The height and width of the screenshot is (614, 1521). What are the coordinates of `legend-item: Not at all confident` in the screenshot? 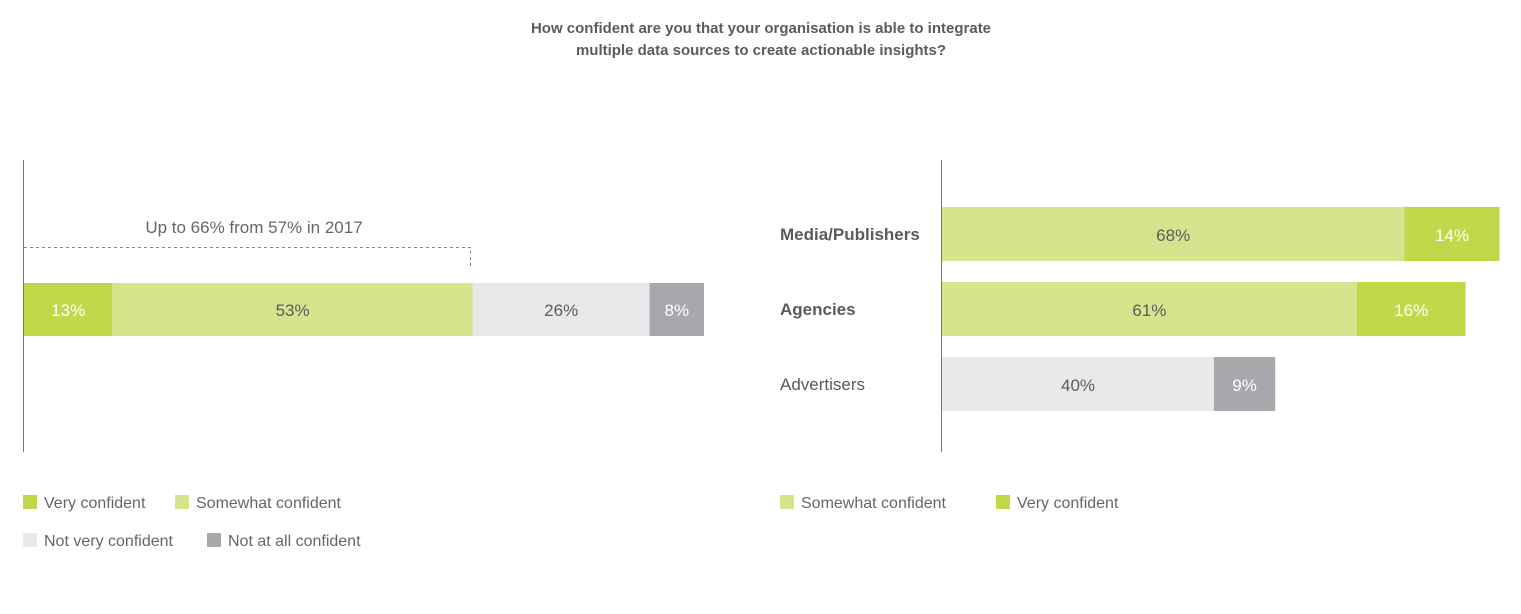 It's located at (284, 541).